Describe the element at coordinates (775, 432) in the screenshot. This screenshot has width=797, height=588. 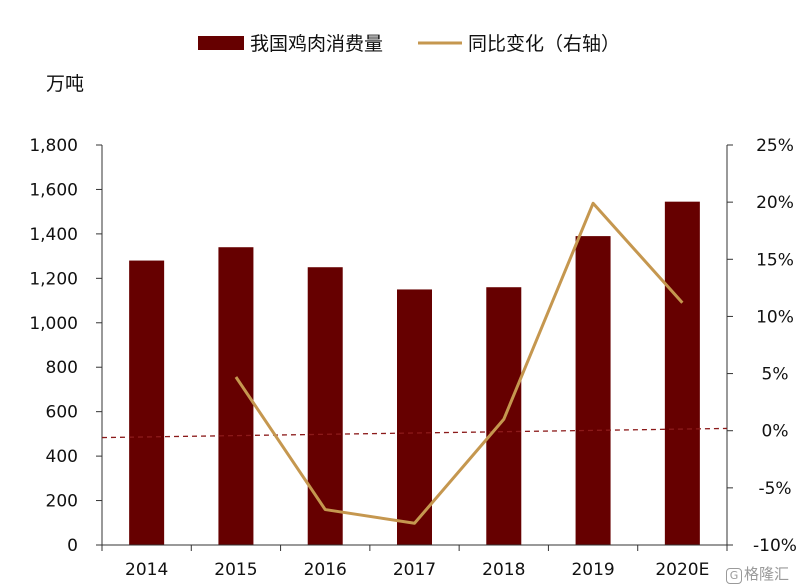
I see `right-tick-label: 0%` at that location.